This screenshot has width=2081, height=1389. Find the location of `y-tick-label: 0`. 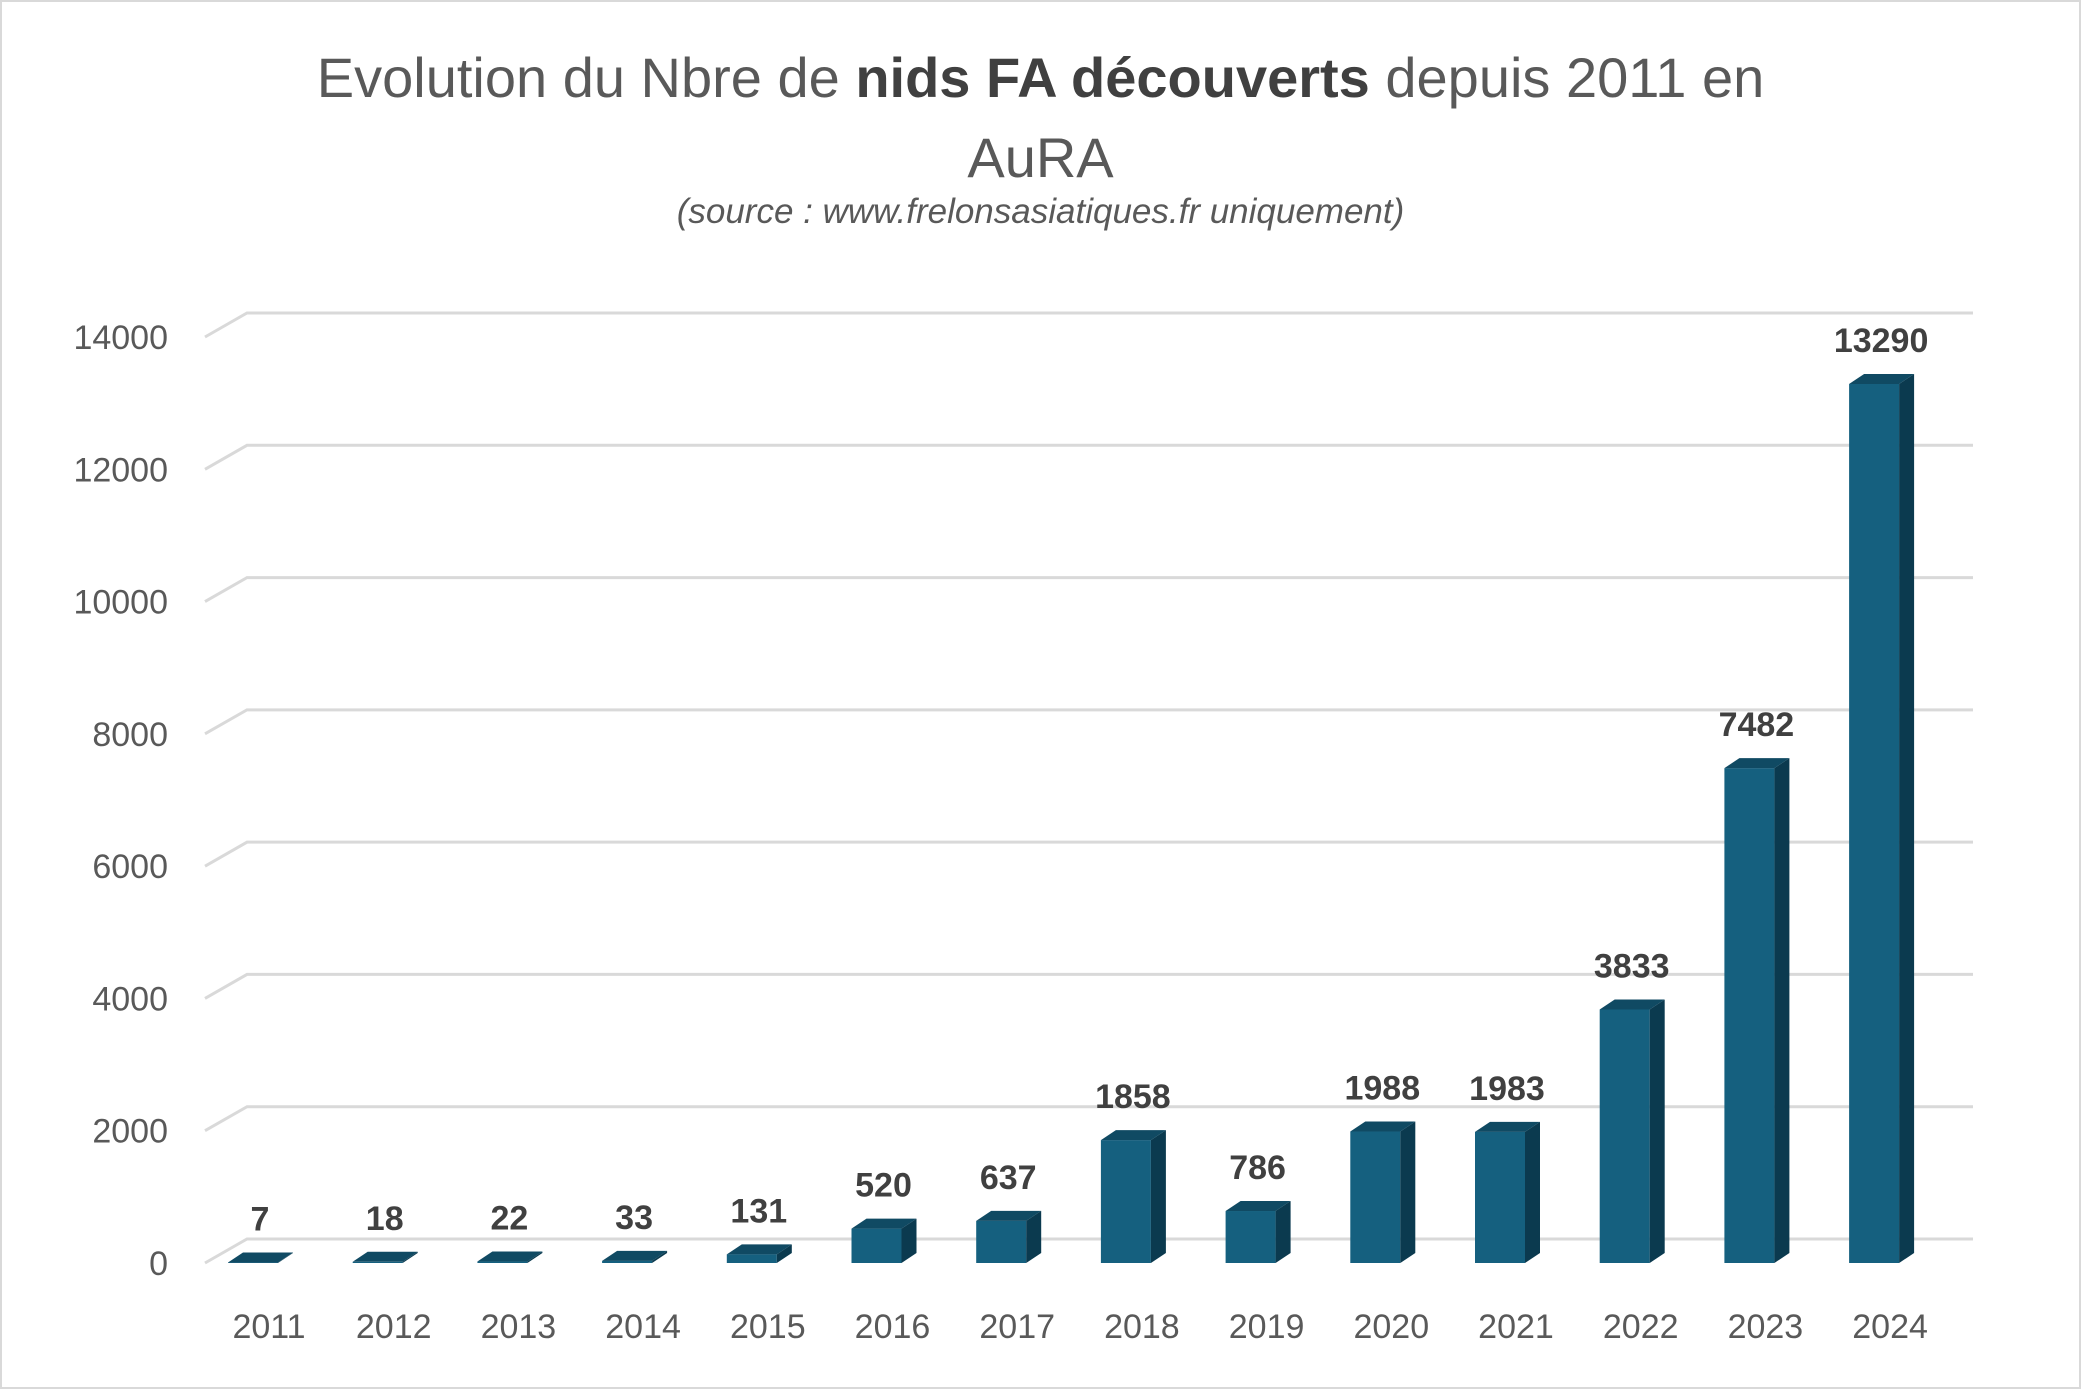

y-tick-label: 0 is located at coordinates (158, 1264).